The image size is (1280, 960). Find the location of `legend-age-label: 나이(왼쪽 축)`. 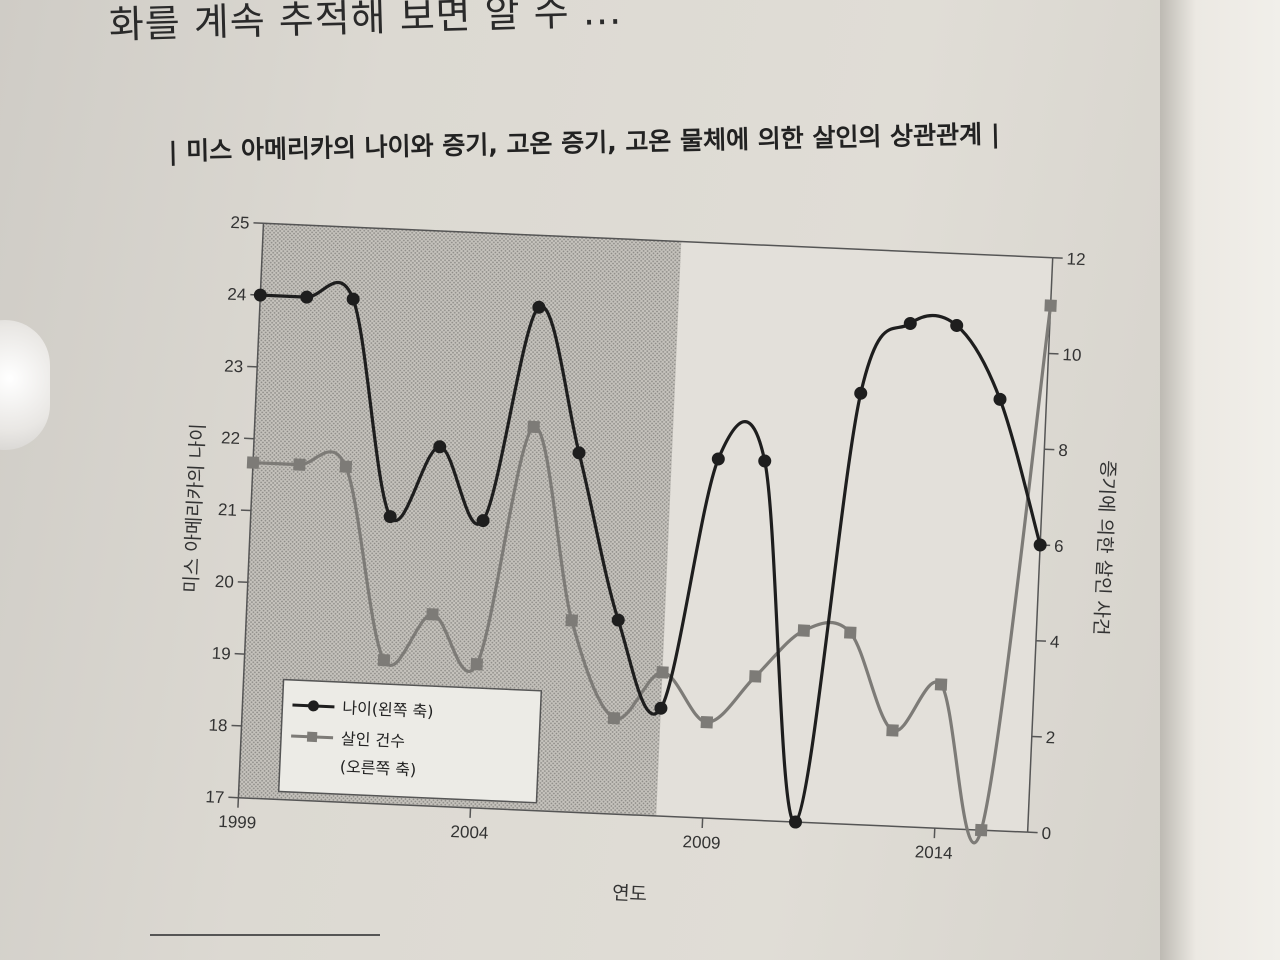

legend-age-label: 나이(왼쪽 축) is located at coordinates (388, 709).